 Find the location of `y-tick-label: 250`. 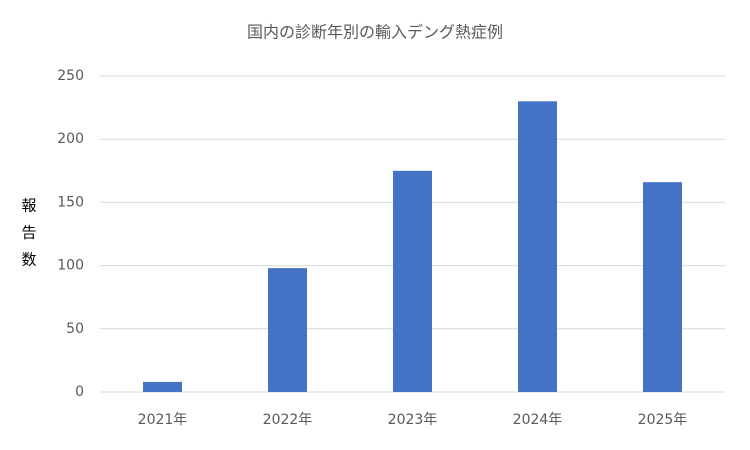

y-tick-label: 250 is located at coordinates (70, 76).